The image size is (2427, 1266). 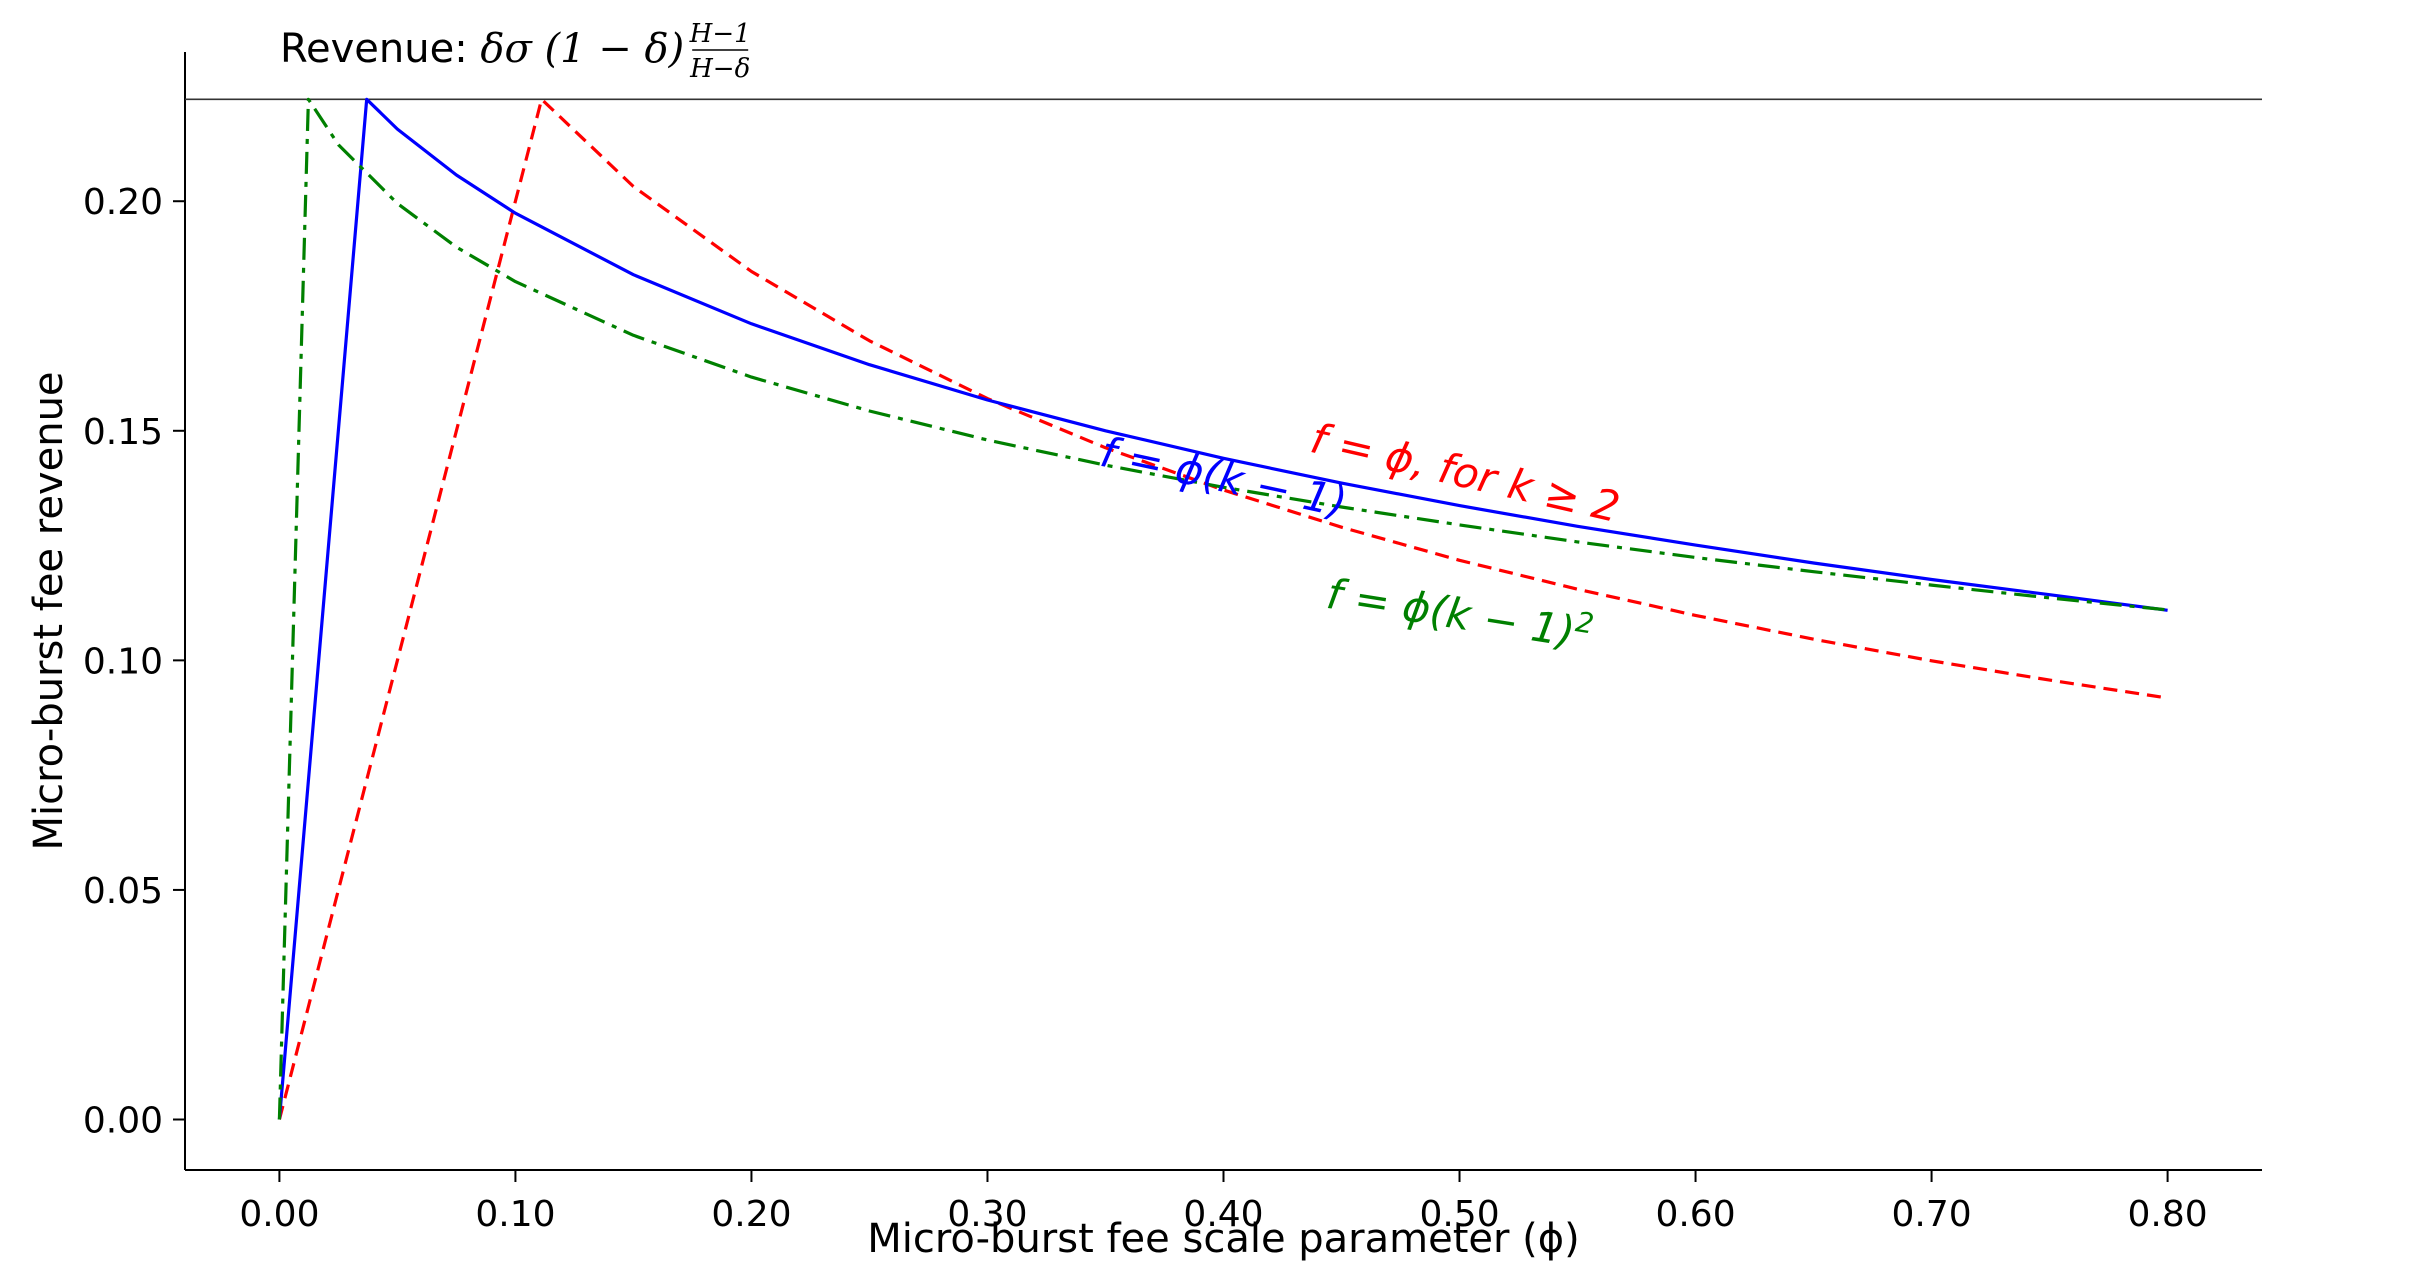 I want to click on revenue-label-formula: δσ (1 − δ), so click(x=582, y=49).